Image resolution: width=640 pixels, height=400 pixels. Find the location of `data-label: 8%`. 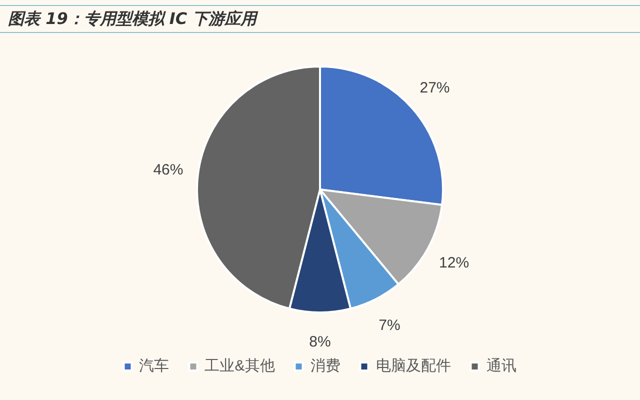

data-label: 8% is located at coordinates (320, 342).